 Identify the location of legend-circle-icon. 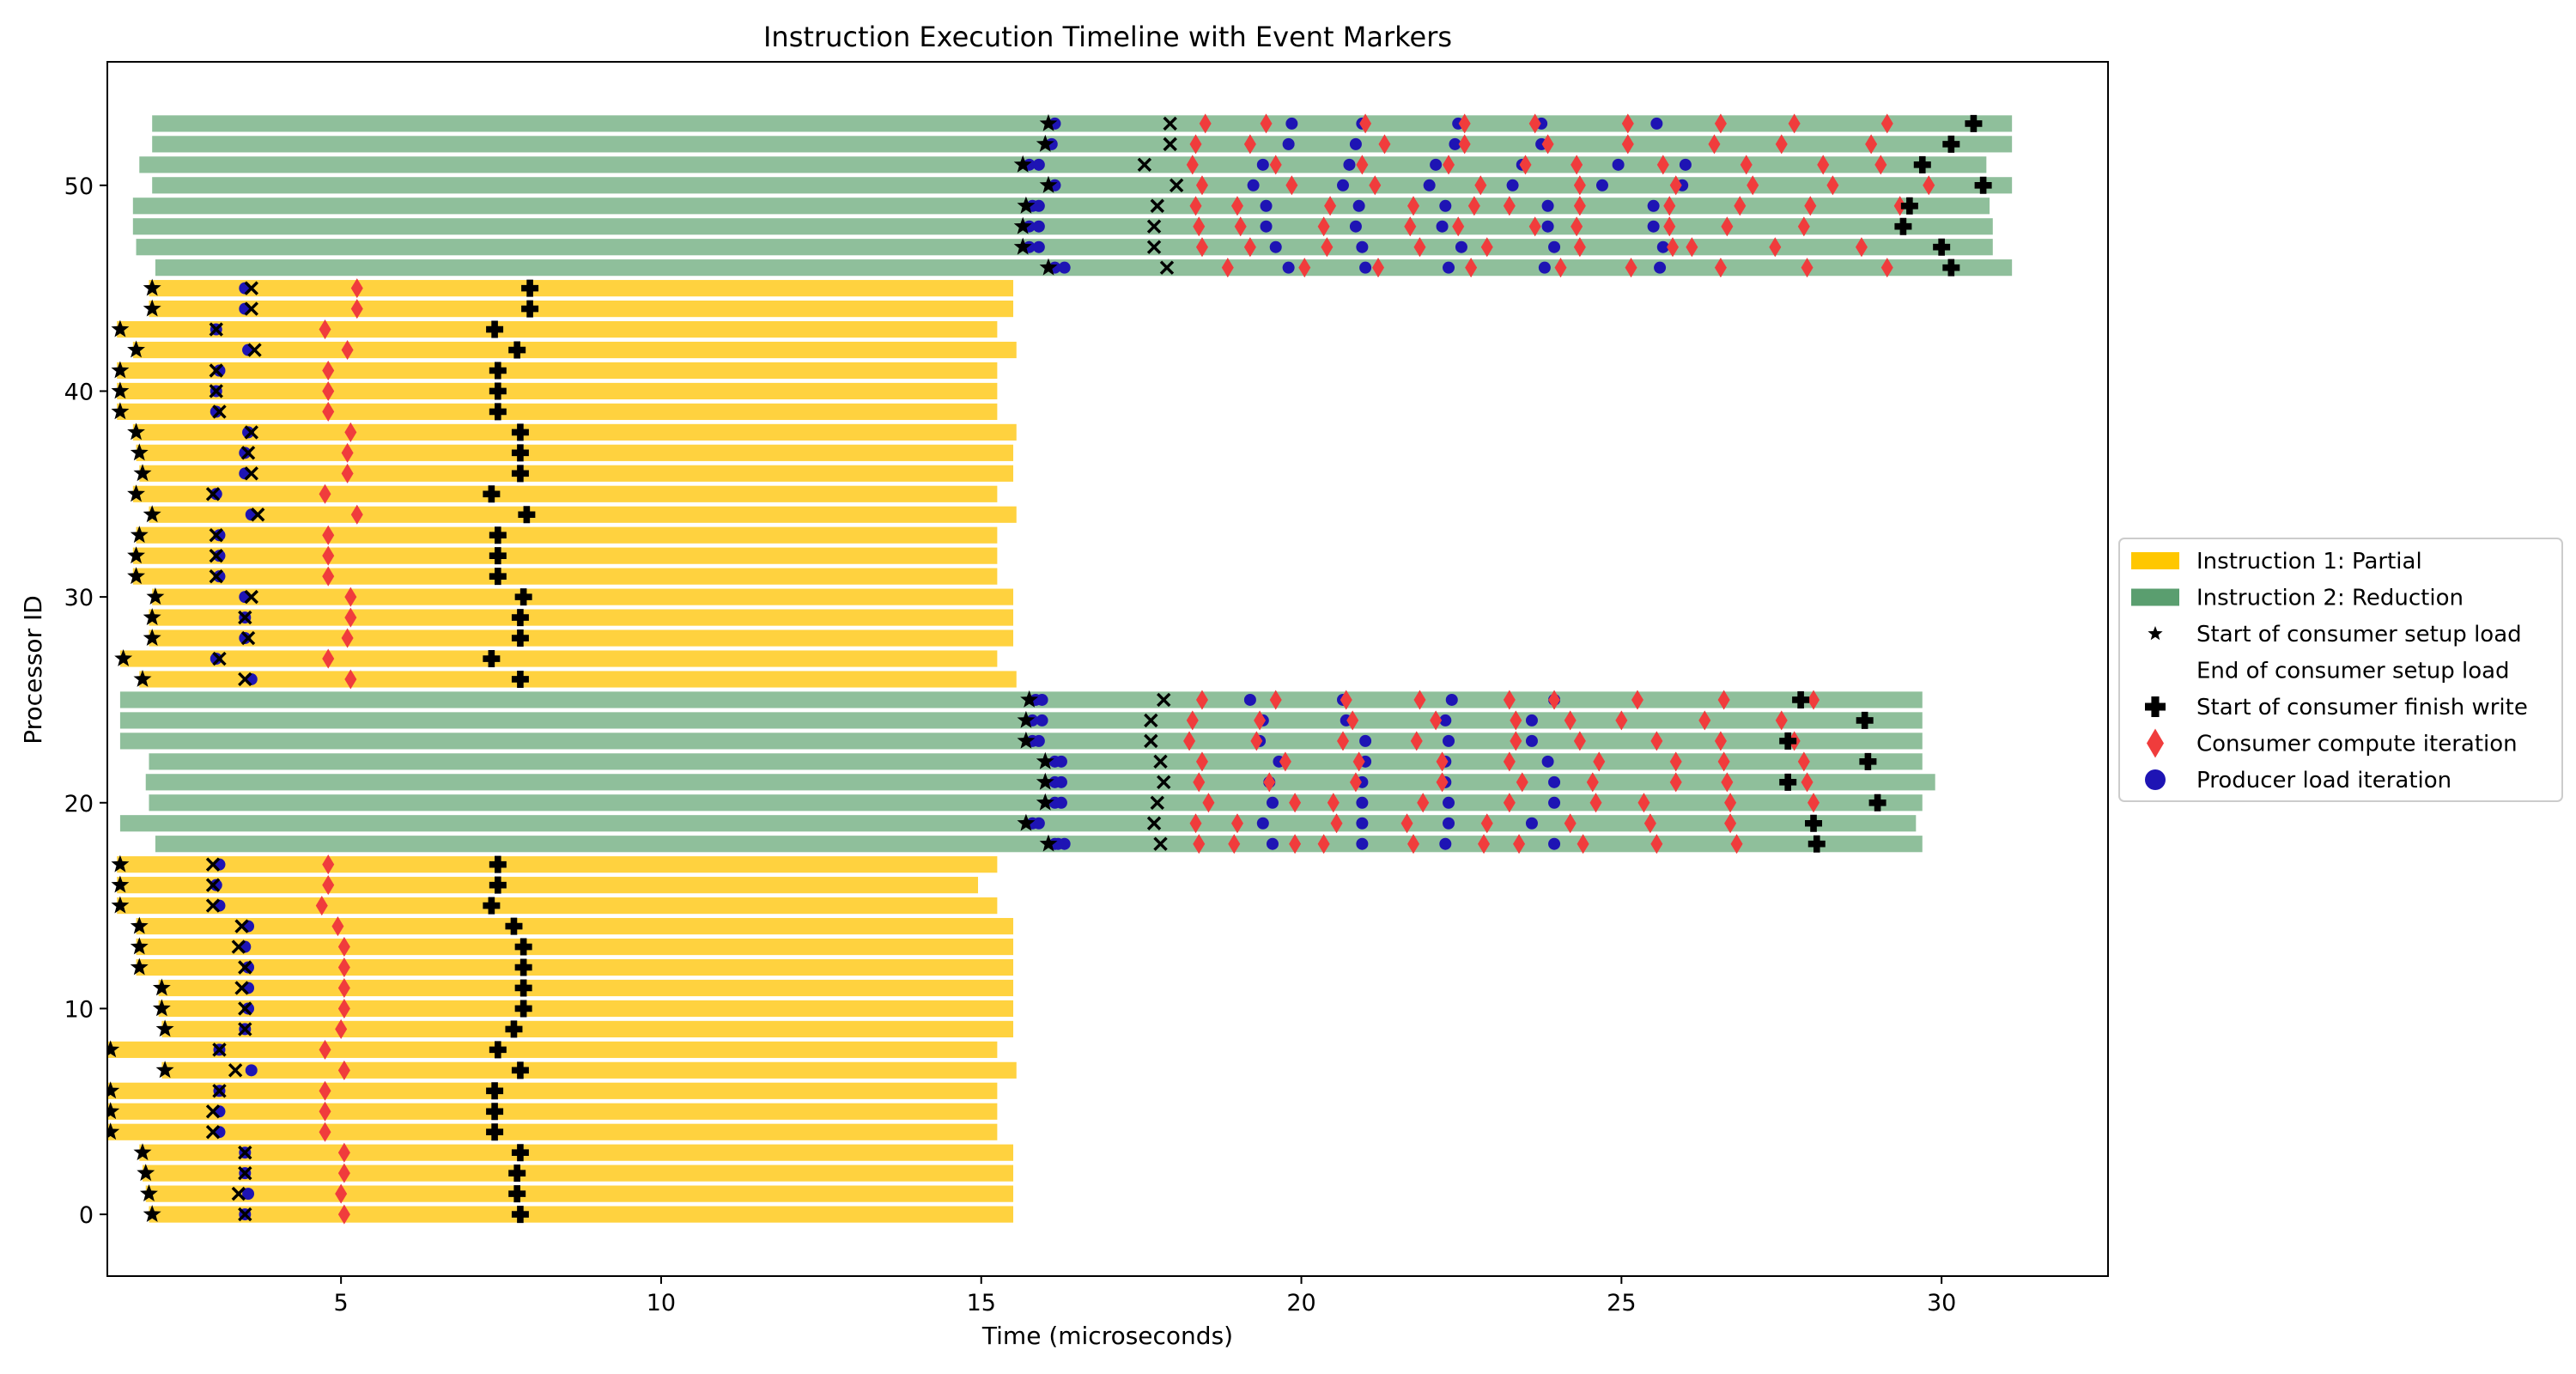
(2156, 779).